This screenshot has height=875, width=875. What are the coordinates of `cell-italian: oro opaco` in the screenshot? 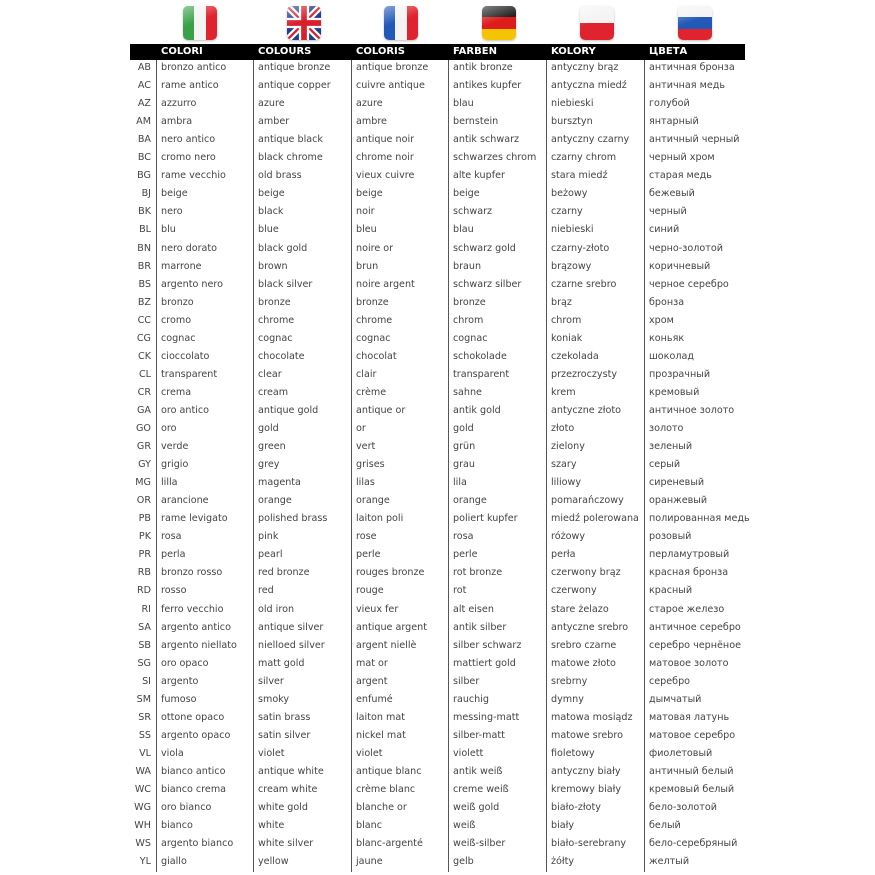 It's located at (185, 663).